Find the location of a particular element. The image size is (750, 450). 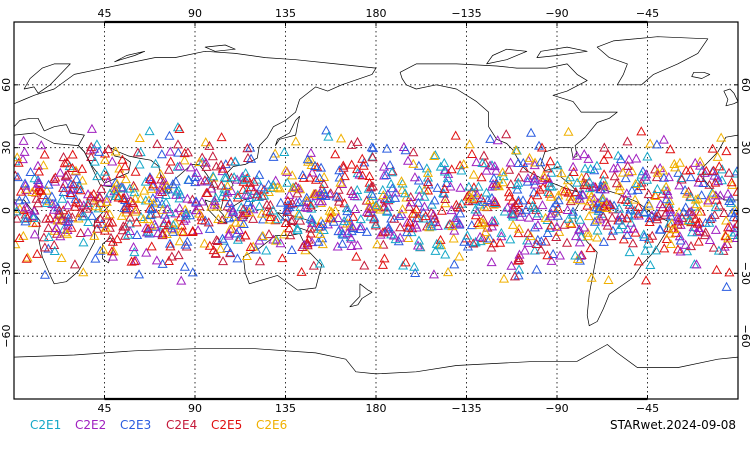

lat-tick-label-left: 60 is located at coordinates (6, 85).